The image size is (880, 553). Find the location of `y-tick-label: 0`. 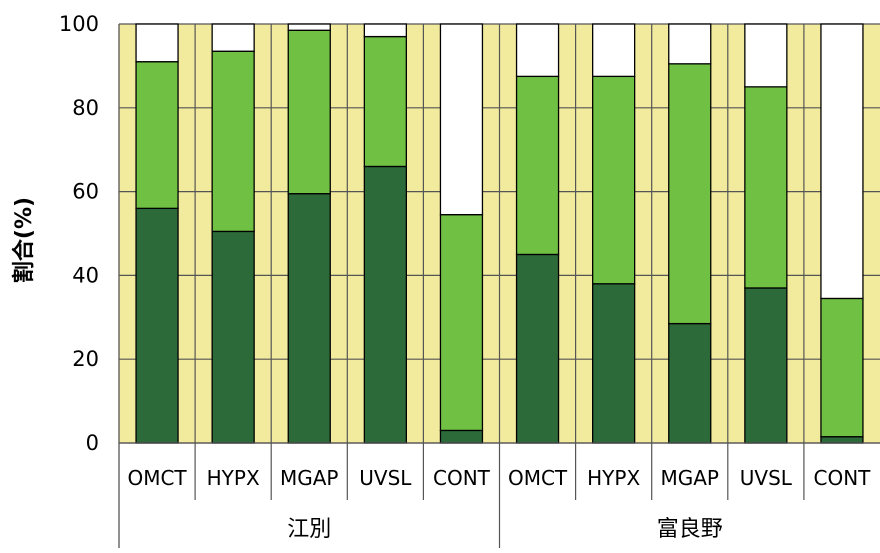

y-tick-label: 0 is located at coordinates (92, 443).